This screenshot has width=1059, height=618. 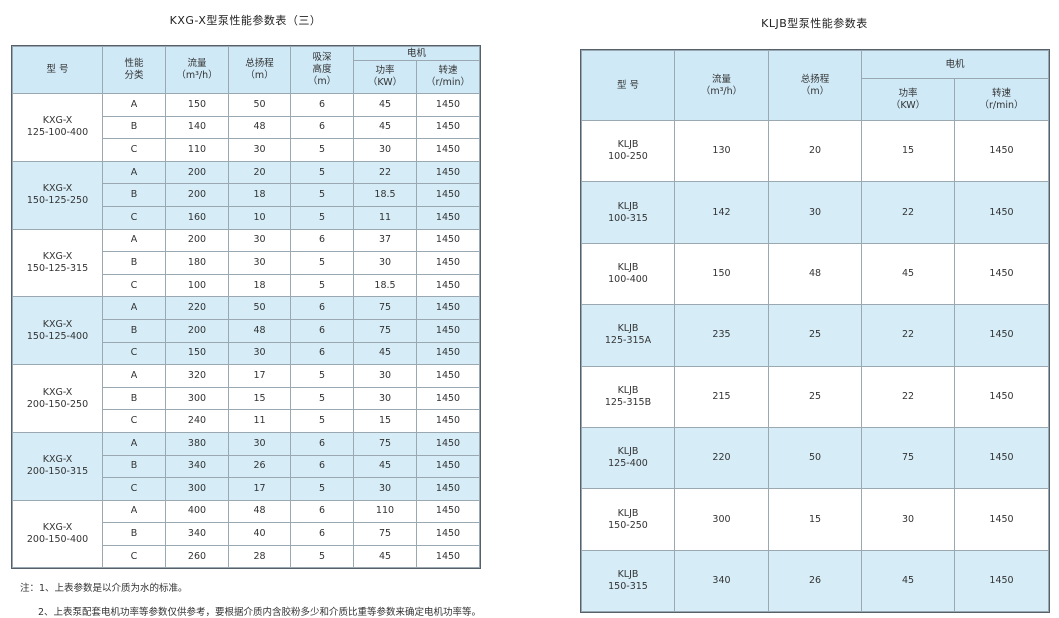 What do you see at coordinates (815, 396) in the screenshot?
I see `table-row: KLJB 125-315B 215 25 22 1450` at bounding box center [815, 396].